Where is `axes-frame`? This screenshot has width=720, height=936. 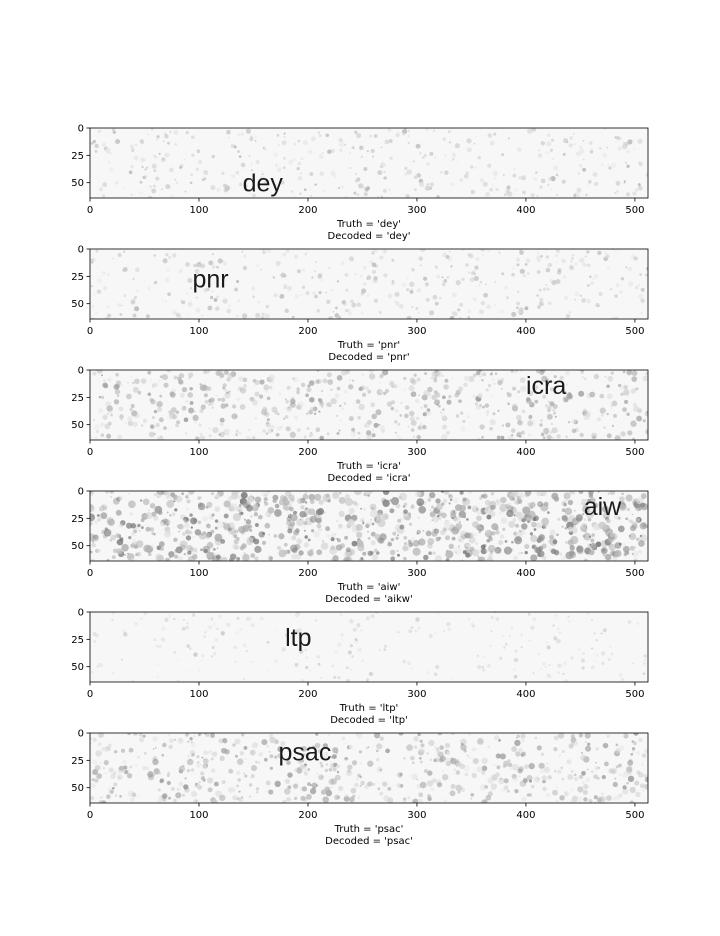 axes-frame is located at coordinates (369, 405).